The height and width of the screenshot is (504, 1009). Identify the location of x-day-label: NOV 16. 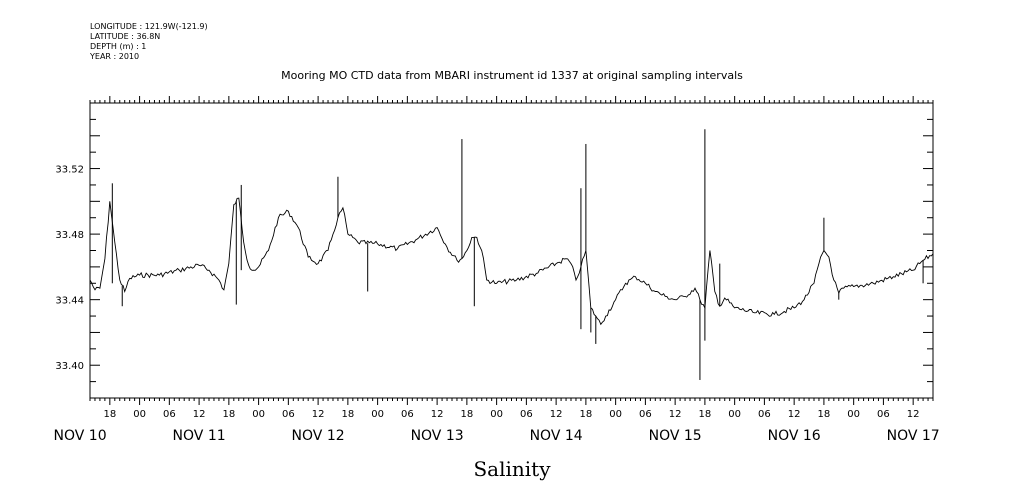
(794, 436).